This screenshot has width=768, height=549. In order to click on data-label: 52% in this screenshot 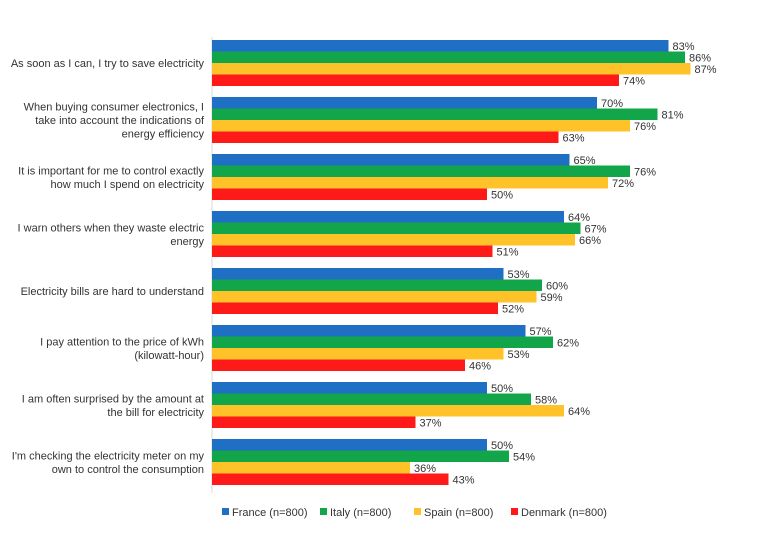, I will do `click(513, 309)`.